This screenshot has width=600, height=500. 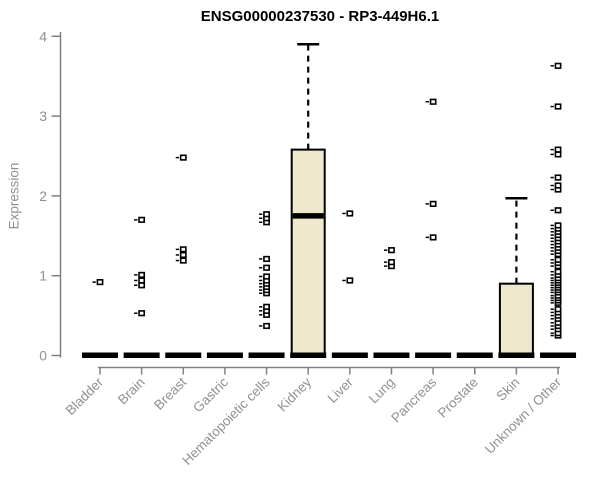 I want to click on chart-title: ENSG00000237530 - RP3-449H6.1, so click(x=320, y=16).